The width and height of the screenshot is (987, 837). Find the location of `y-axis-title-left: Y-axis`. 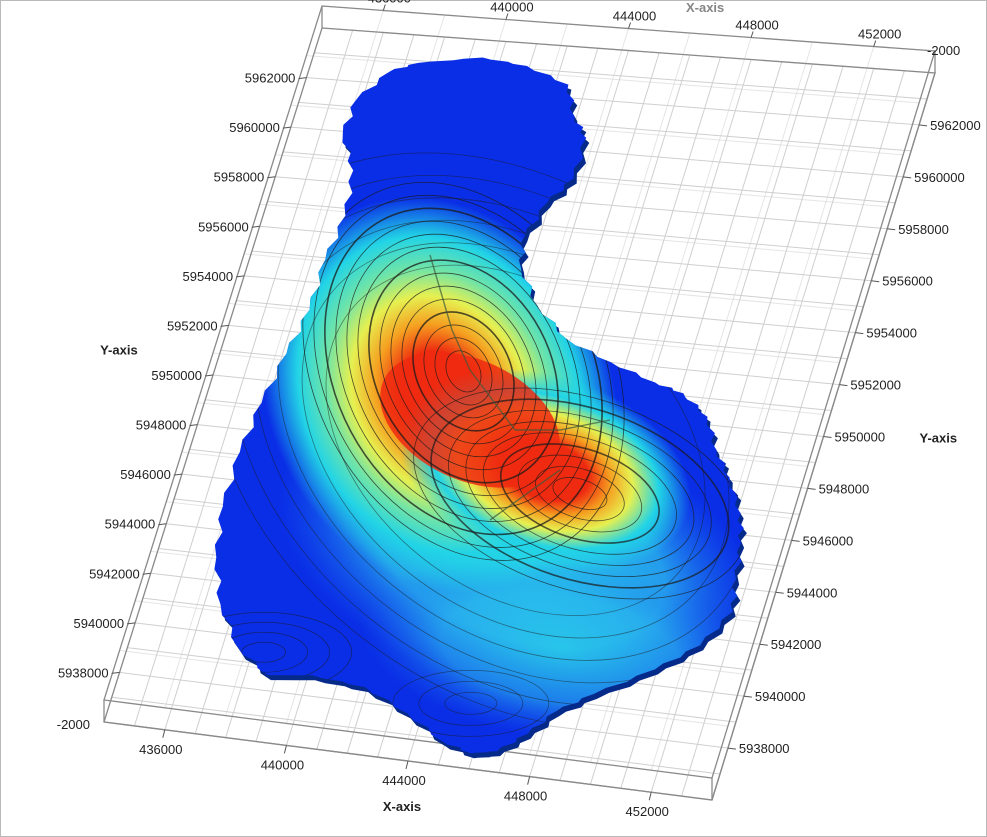

y-axis-title-left: Y-axis is located at coordinates (119, 350).